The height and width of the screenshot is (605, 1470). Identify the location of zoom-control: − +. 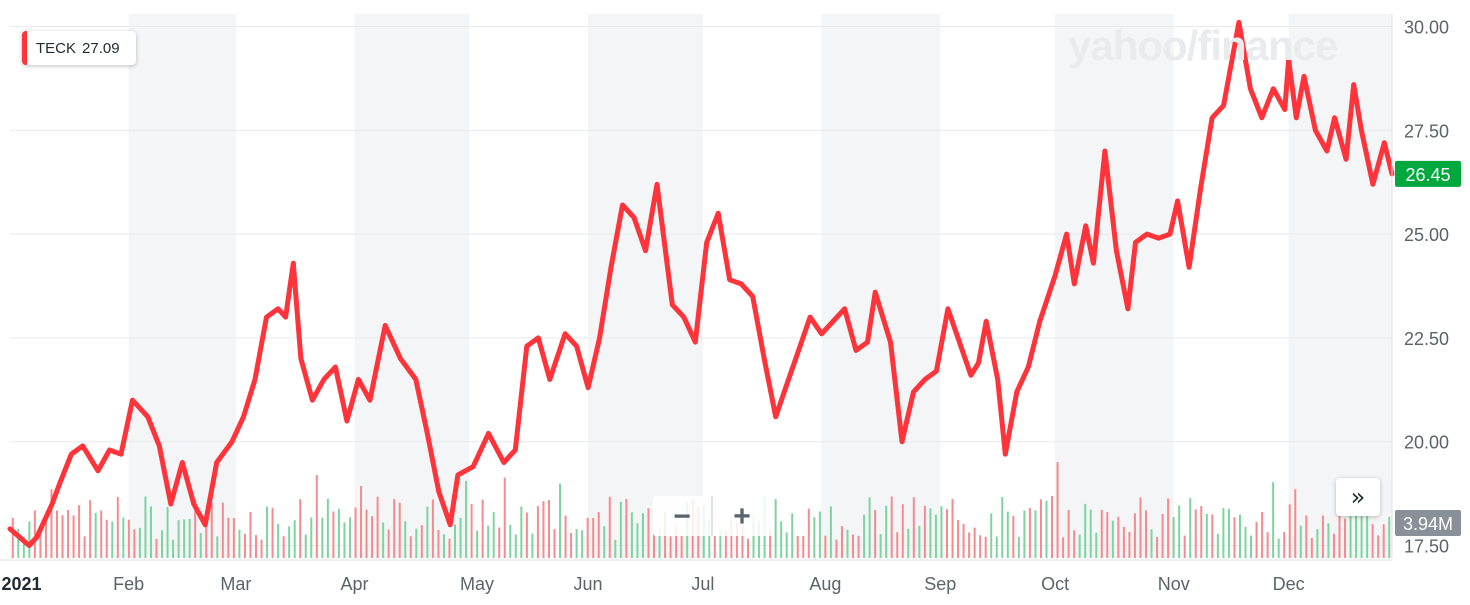
(713, 516).